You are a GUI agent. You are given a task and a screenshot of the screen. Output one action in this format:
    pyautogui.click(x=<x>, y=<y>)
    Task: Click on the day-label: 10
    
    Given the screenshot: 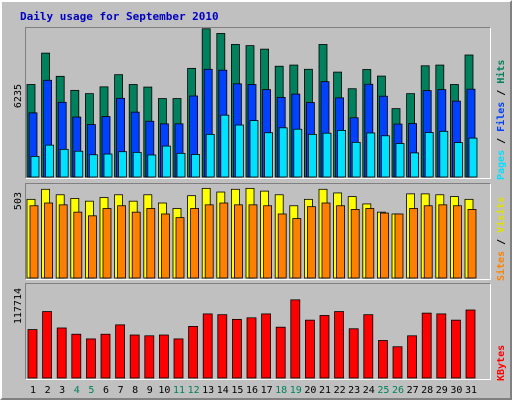 What is the action you would take?
    pyautogui.click(x=164, y=390)
    